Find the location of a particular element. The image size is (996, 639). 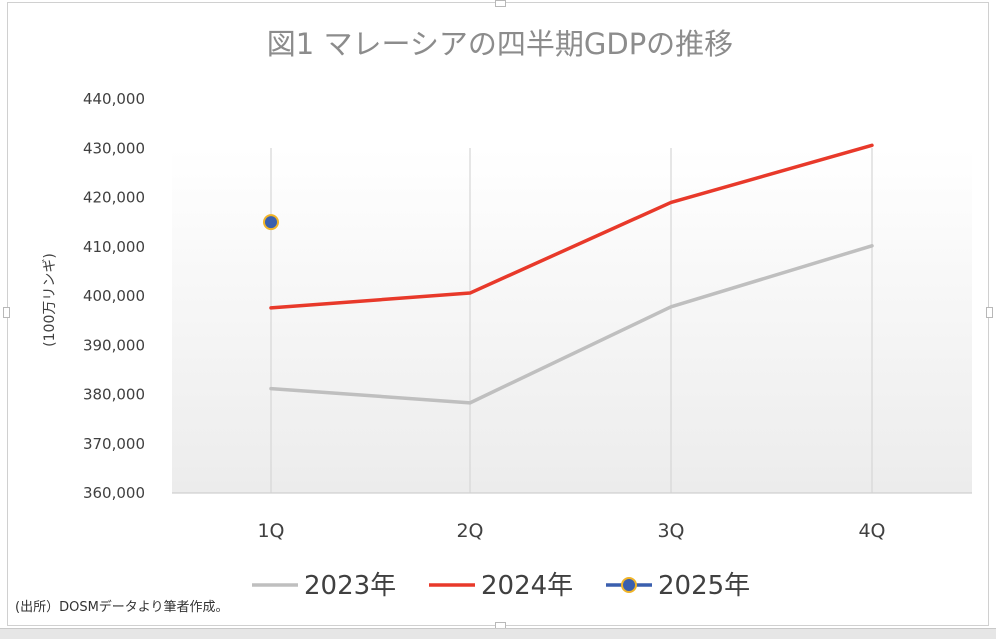

resize-handle-top is located at coordinates (500, 3).